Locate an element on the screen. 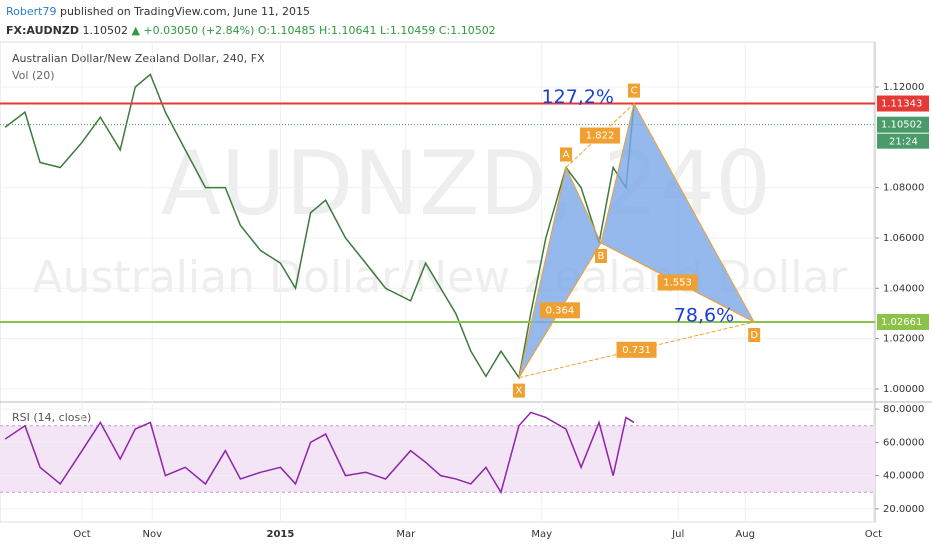 This screenshot has width=932, height=550. point-label: X is located at coordinates (518, 391).